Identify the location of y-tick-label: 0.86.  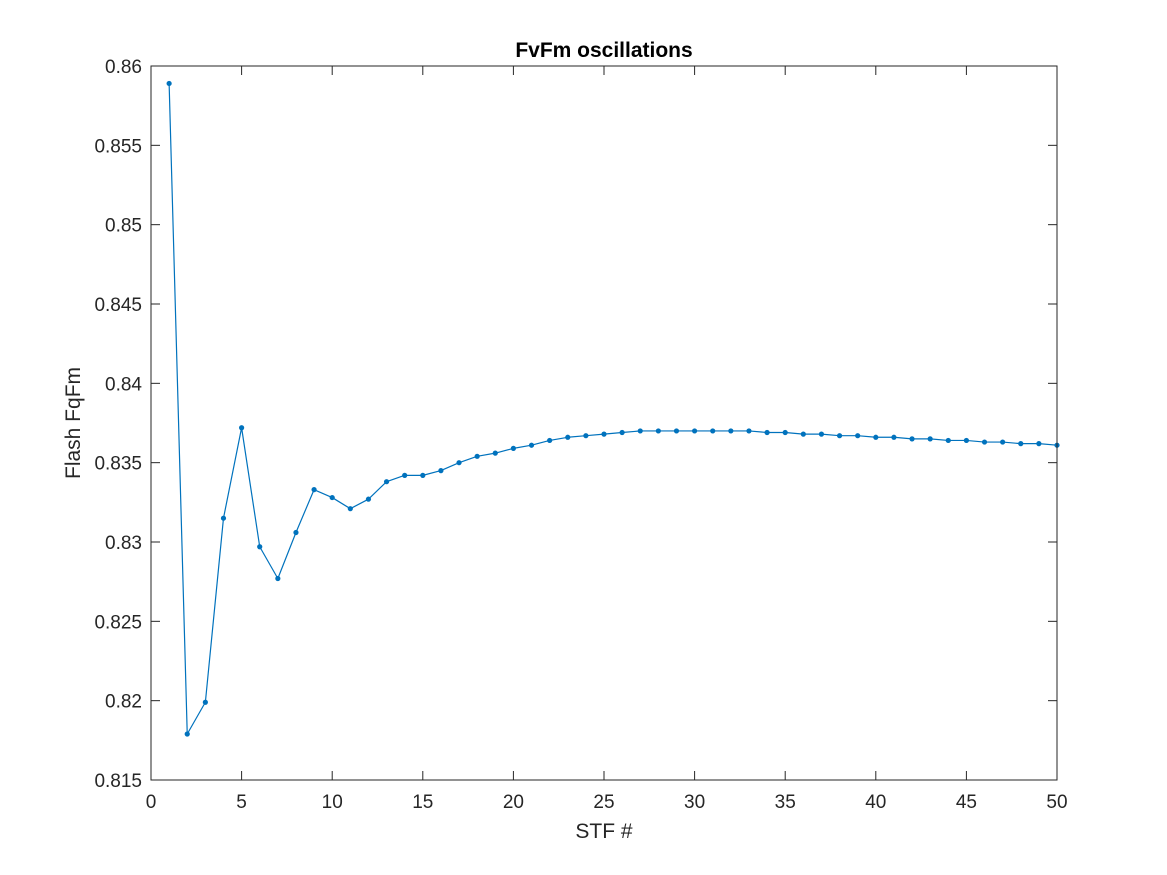
(123, 67).